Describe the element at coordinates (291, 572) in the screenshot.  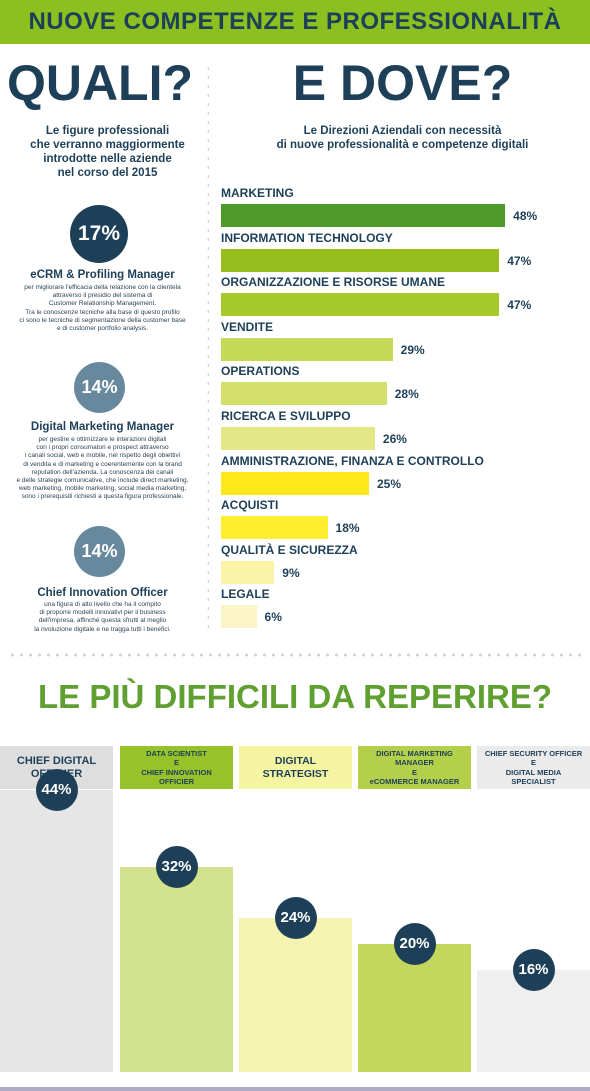
I see `bar-value-label: 9%` at that location.